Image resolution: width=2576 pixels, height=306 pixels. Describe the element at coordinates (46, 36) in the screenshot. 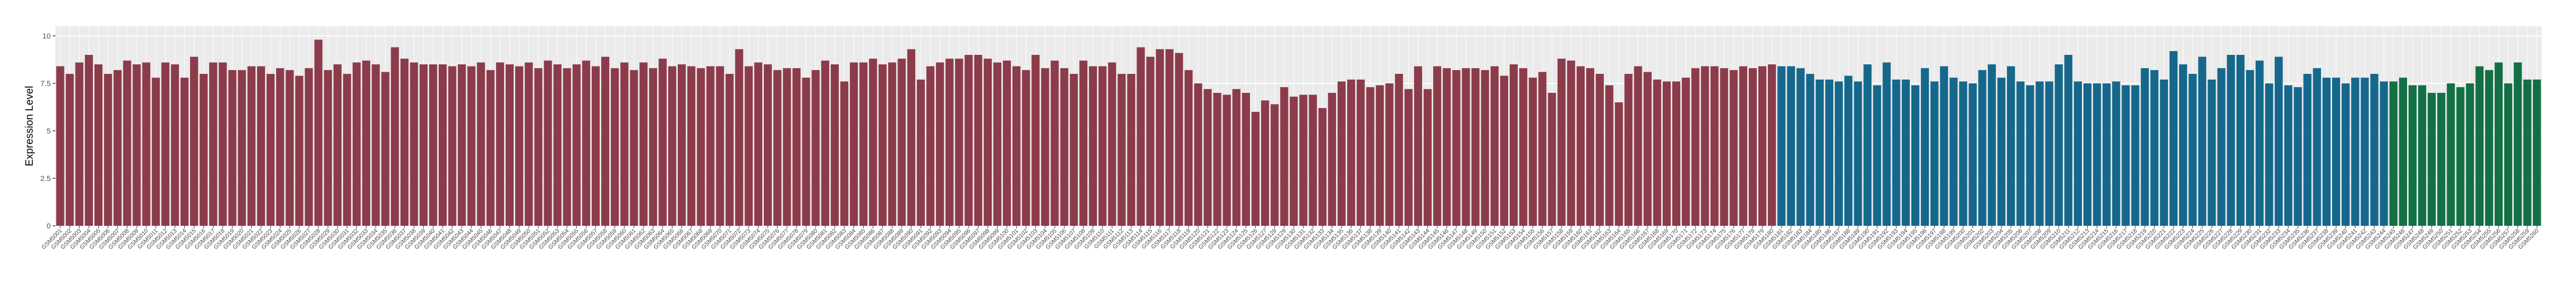

I see `y-tick-label: 10` at that location.